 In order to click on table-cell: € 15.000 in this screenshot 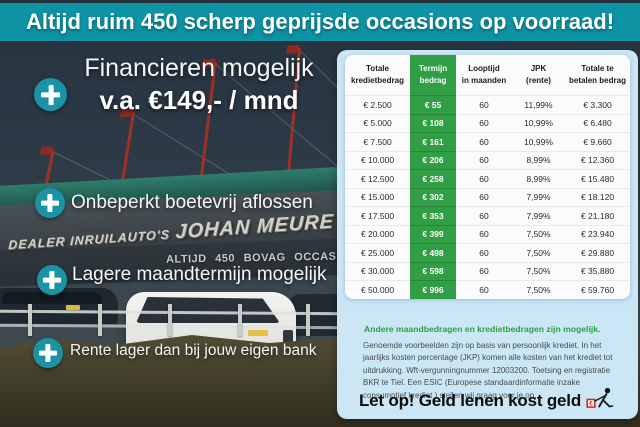, I will do `click(377, 197)`.